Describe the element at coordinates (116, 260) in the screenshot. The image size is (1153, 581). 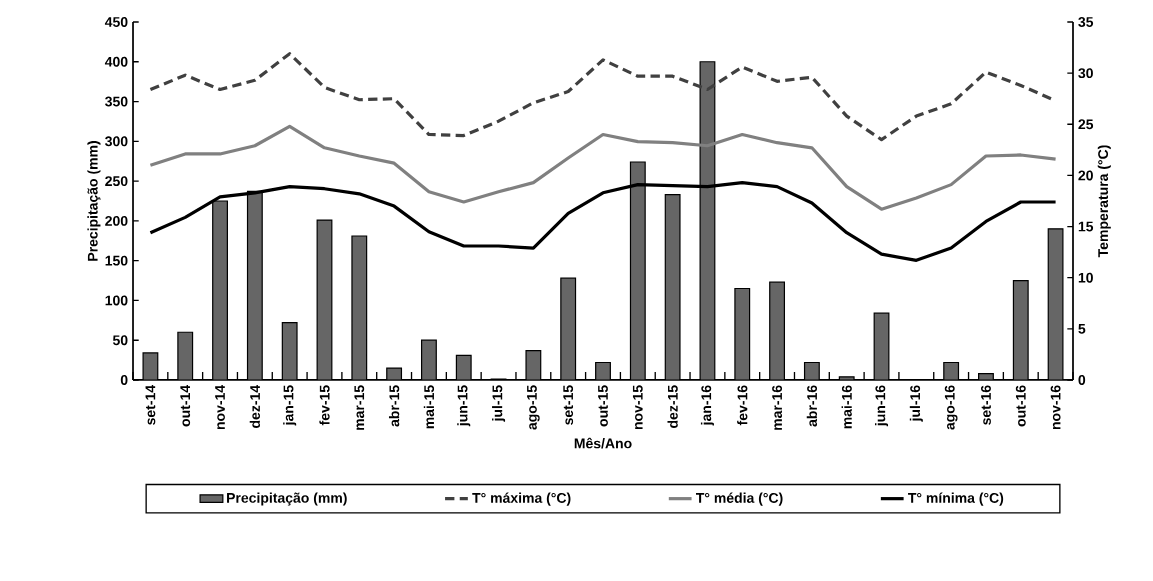
I see `y-tick-label: 150` at that location.